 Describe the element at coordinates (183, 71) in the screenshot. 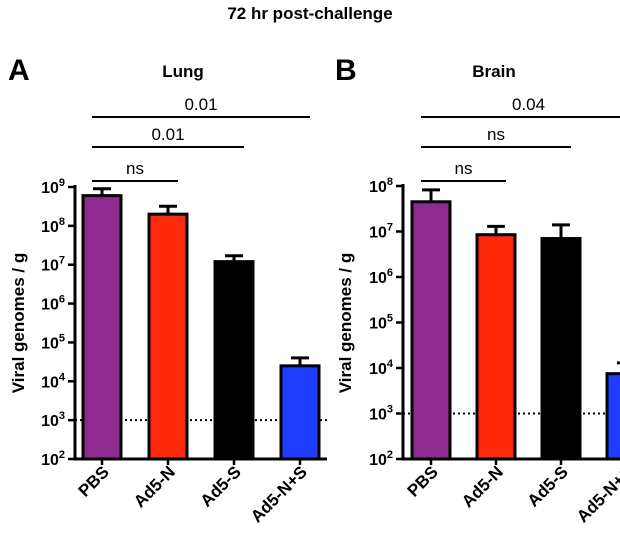

I see `panel-title: Lung` at that location.